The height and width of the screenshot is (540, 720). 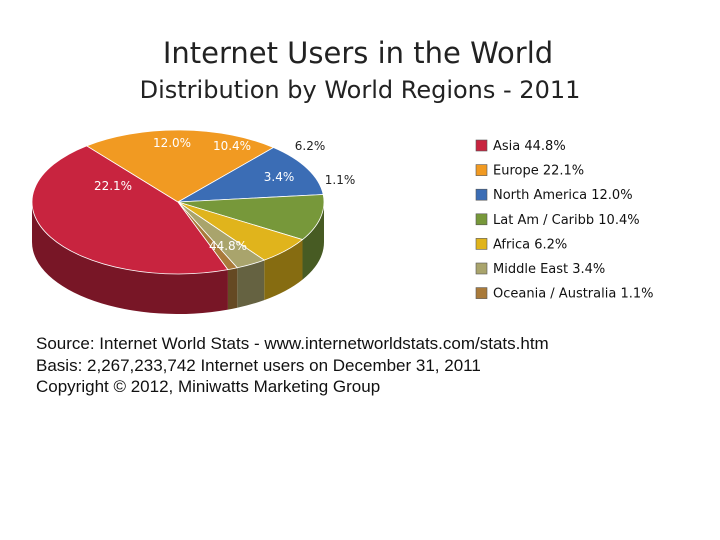 I want to click on legend-entry: Lat Am / Caribb 10.4%, so click(x=566, y=220).